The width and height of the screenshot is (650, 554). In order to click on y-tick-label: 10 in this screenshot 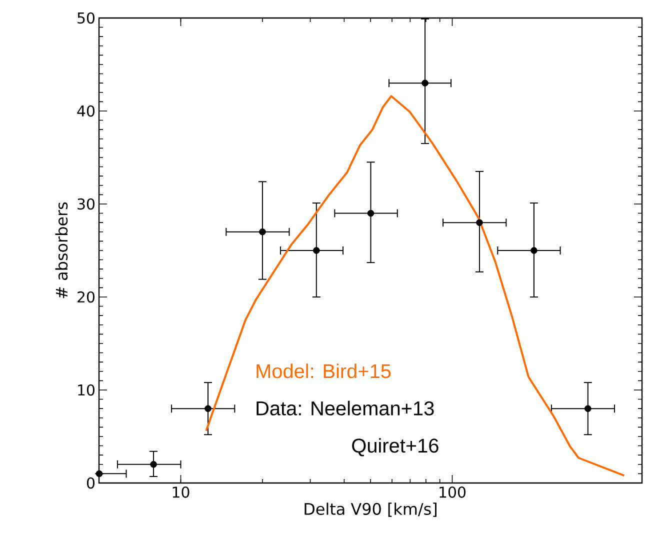, I will do `click(86, 390)`.